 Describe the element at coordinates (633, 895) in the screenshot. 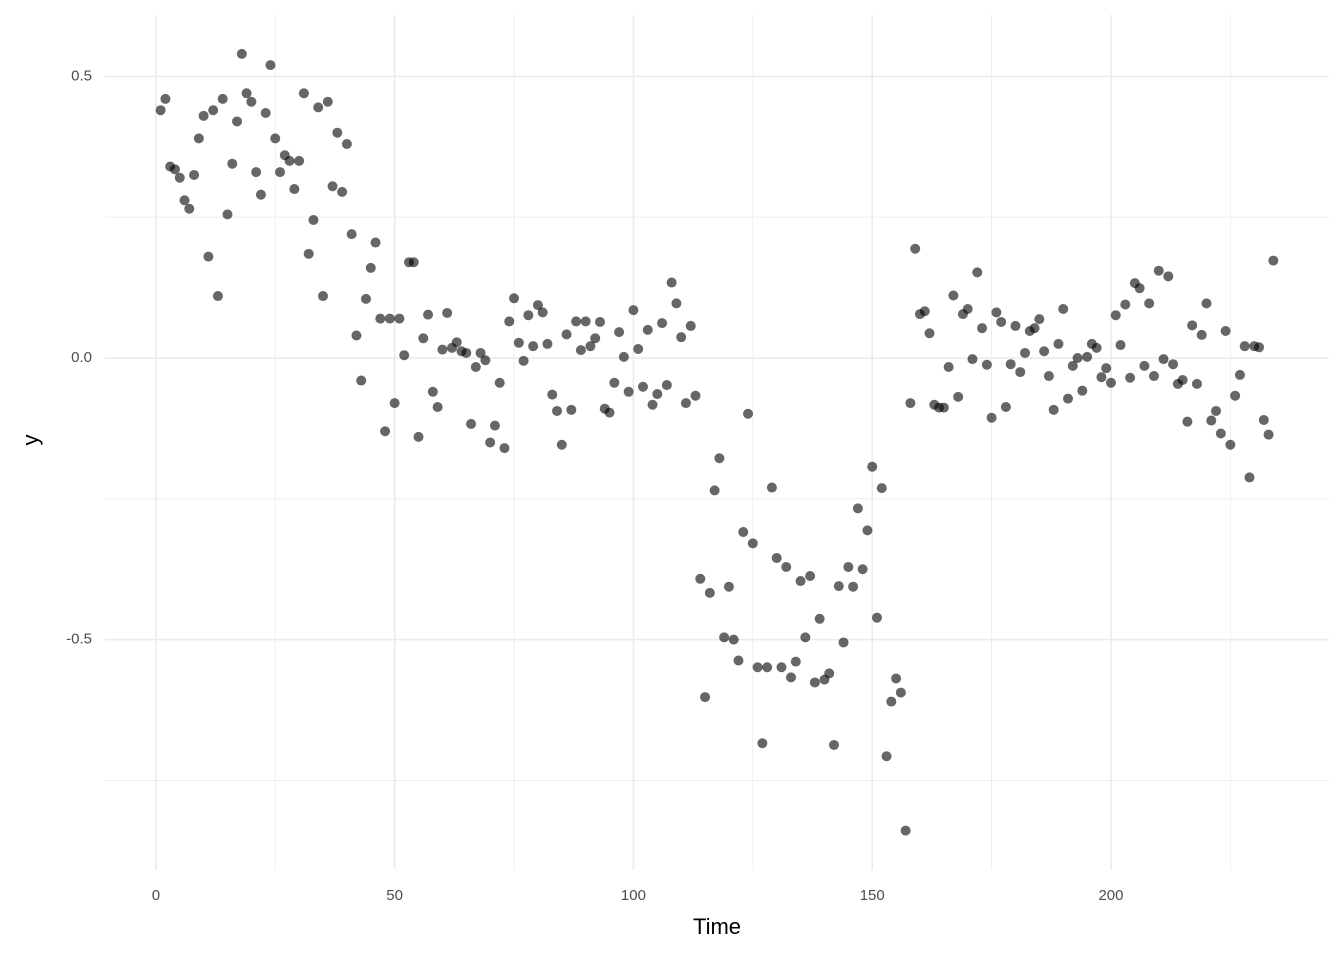

I see `x-tick-label: 100` at that location.